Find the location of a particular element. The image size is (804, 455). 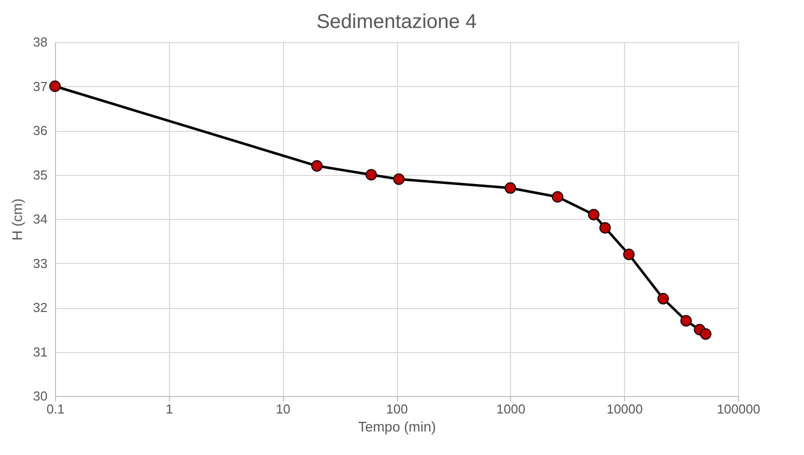

y-tick-label: 32 is located at coordinates (40, 307).